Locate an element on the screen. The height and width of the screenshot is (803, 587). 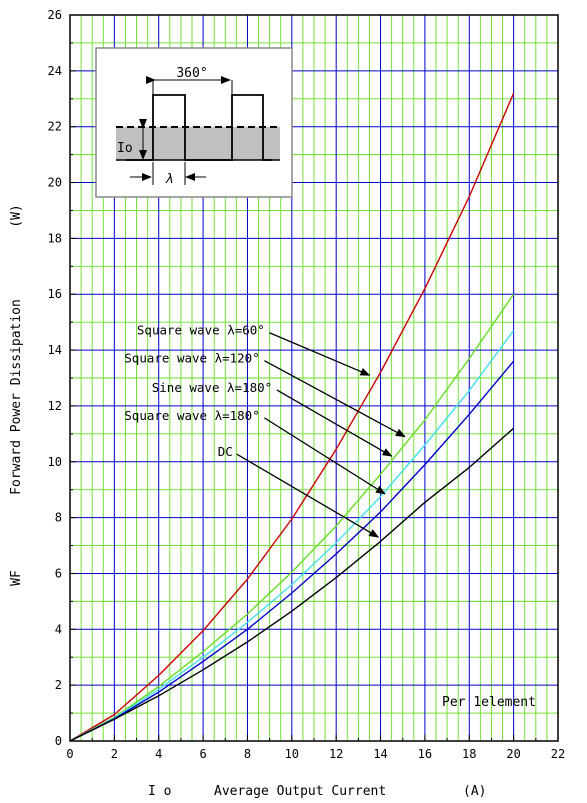
inset-box is located at coordinates (194, 122).